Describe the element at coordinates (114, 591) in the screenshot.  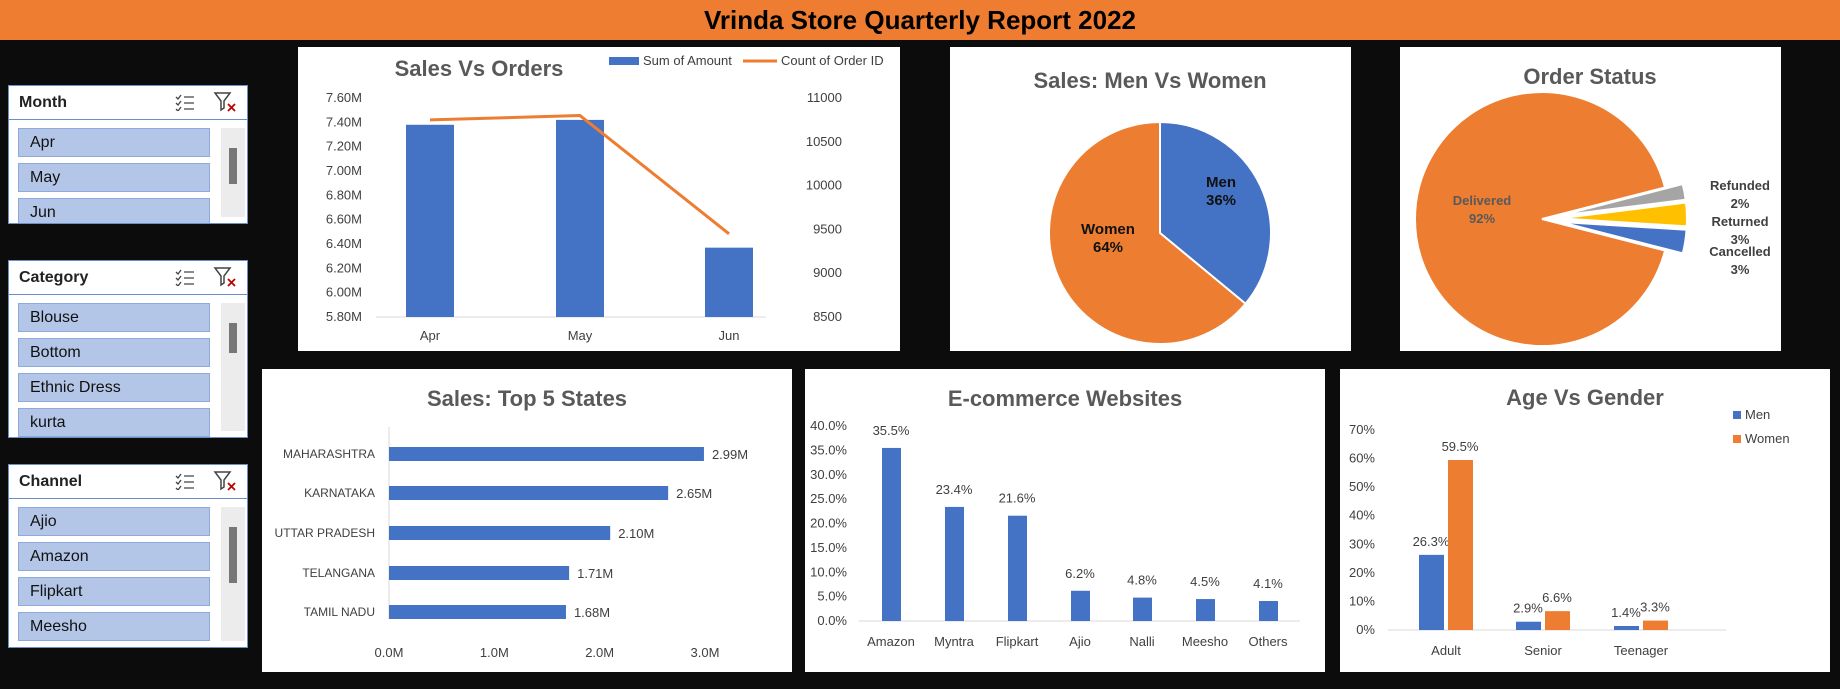
I see `slicer-item-flipkart: Flipkart` at that location.